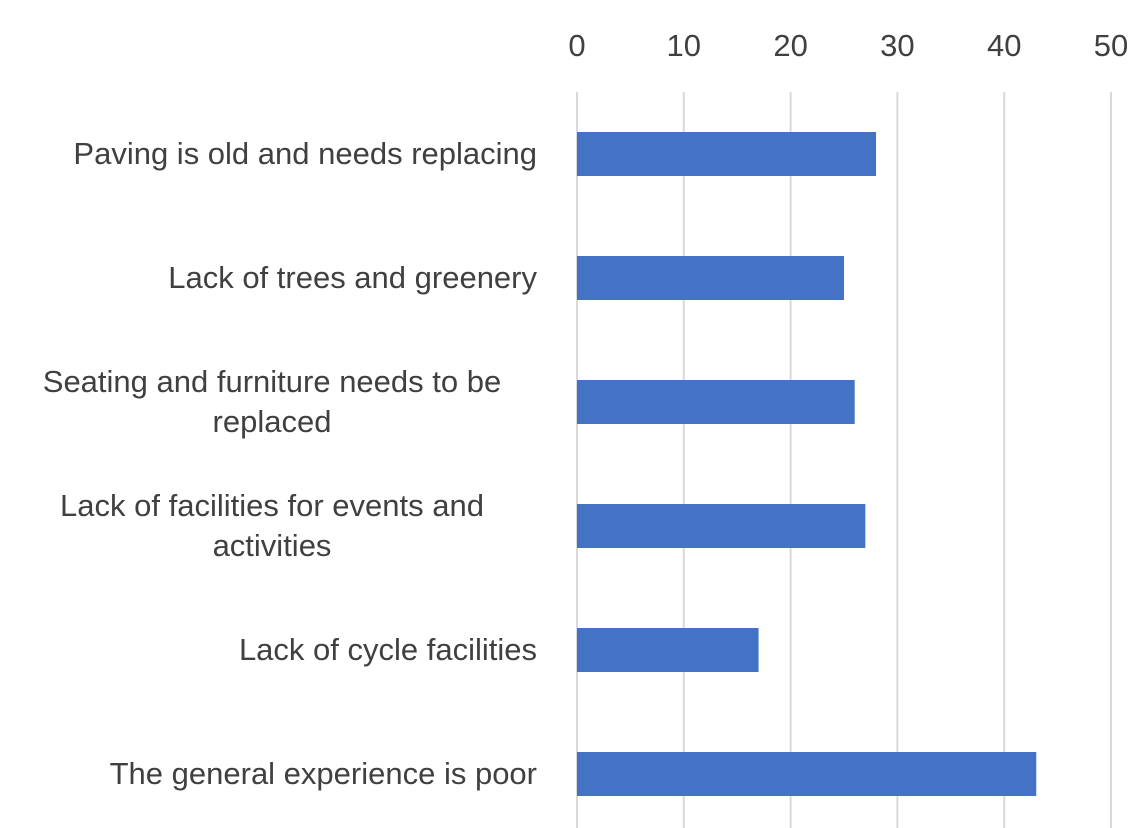  I want to click on y-tick-label-box: Paving is old and needs replacing, so click(272, 154).